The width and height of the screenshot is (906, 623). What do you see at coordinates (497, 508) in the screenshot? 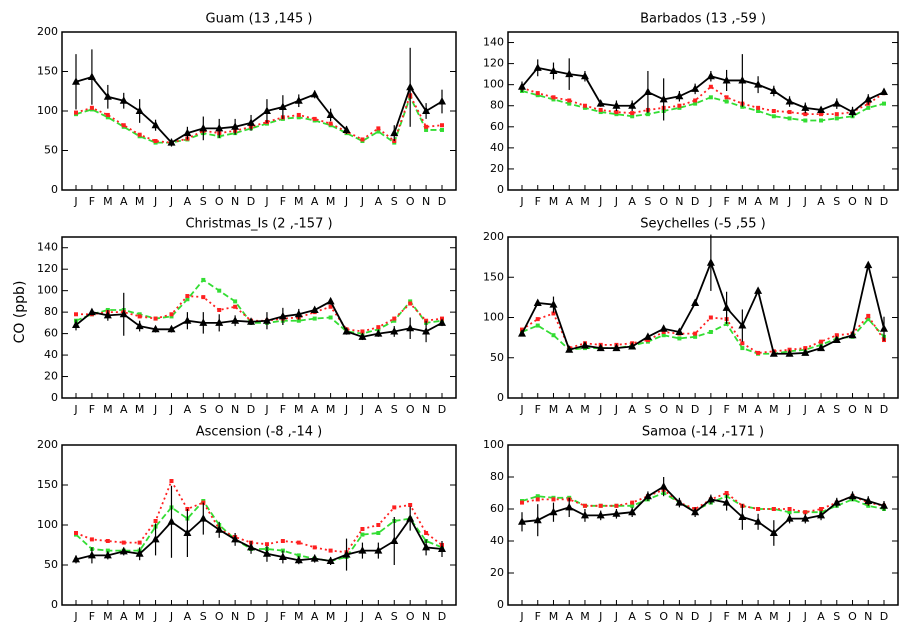
I see `y-tick-label: 60` at bounding box center [497, 508].